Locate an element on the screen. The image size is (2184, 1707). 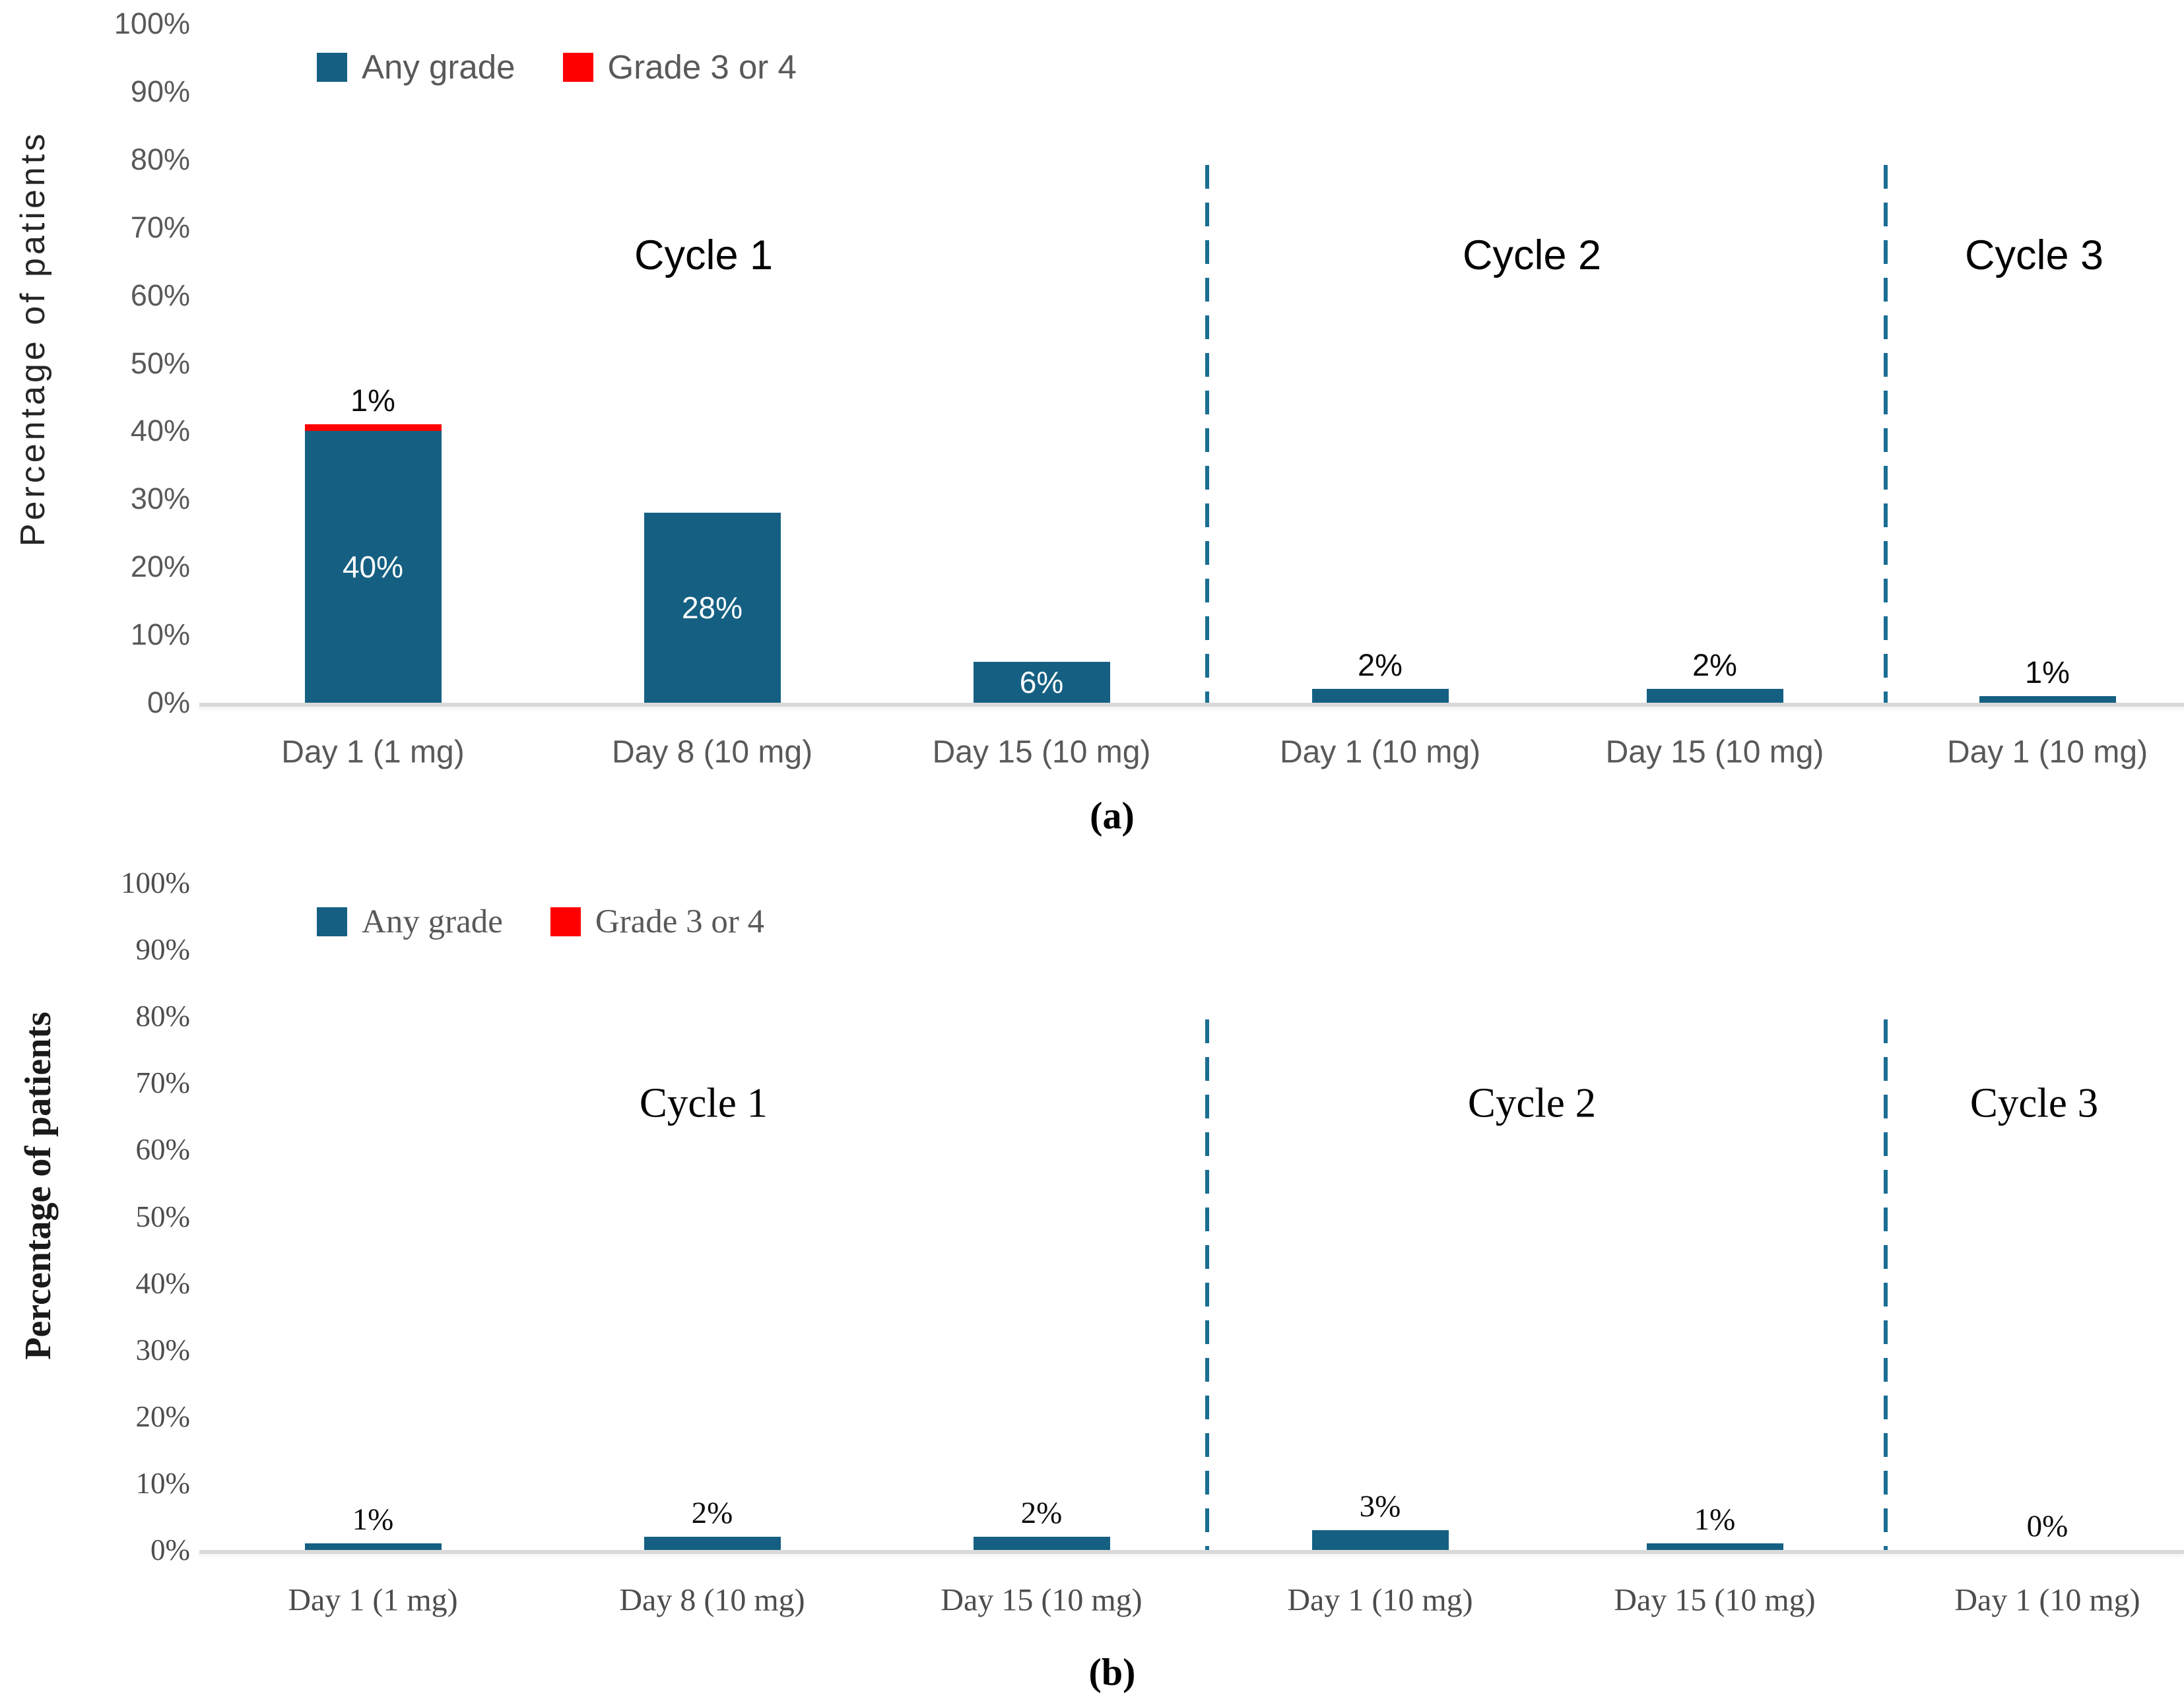
bar-value-label: 40% is located at coordinates (373, 567).